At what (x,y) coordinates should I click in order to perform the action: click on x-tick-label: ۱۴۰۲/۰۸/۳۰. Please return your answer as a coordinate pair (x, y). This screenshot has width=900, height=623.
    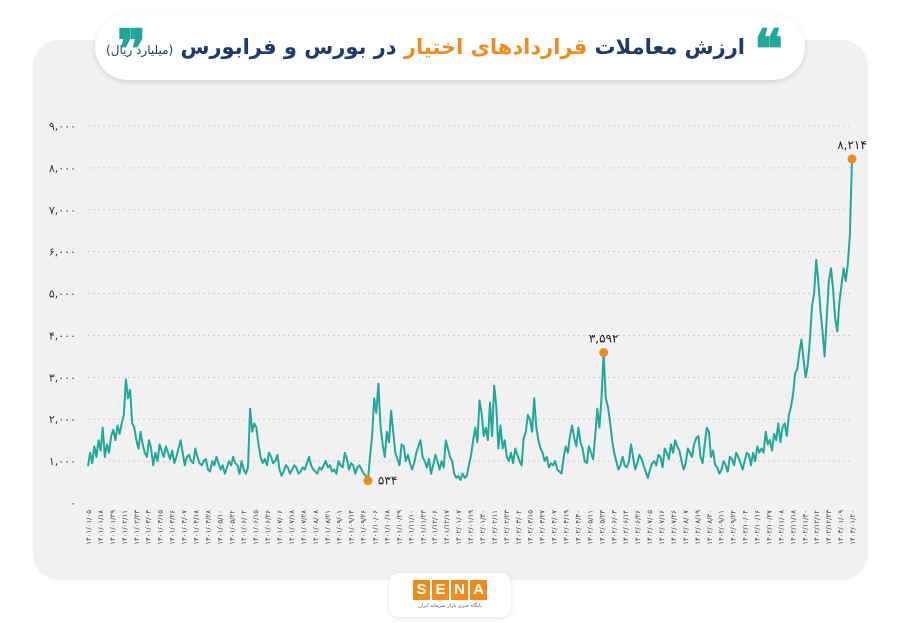
    Looking at the image, I should click on (710, 527).